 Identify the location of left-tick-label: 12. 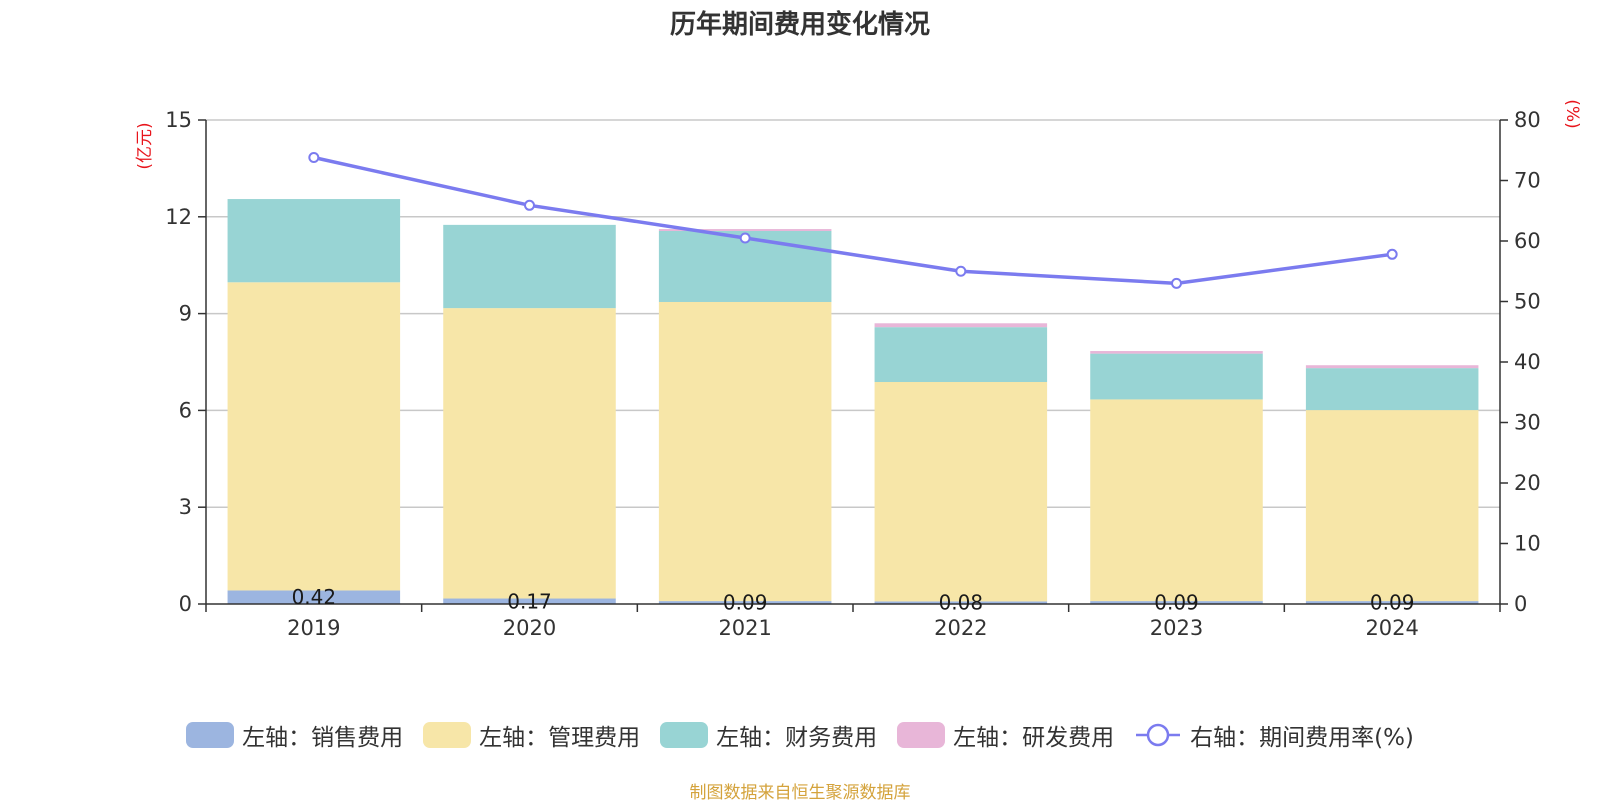
(178, 217).